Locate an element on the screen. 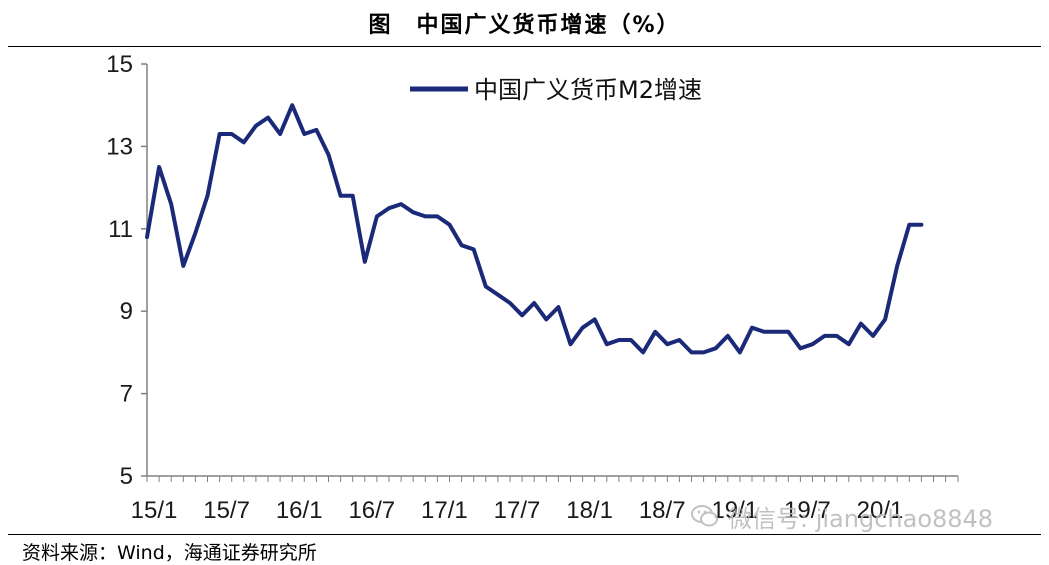 The width and height of the screenshot is (1049, 565). x-tick-label: 15/1 is located at coordinates (154, 510).